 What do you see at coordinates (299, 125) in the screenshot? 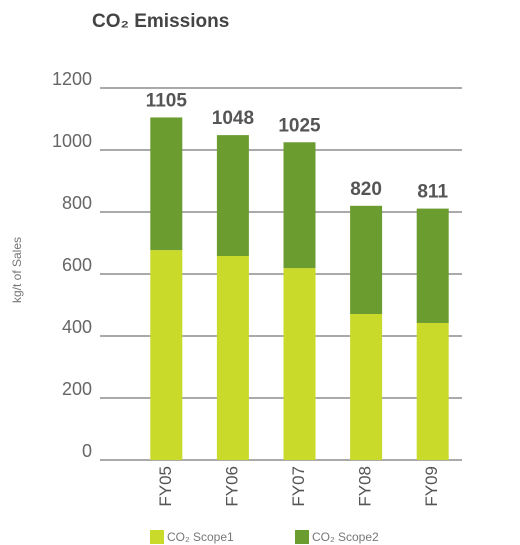
I see `total-label: 1025` at bounding box center [299, 125].